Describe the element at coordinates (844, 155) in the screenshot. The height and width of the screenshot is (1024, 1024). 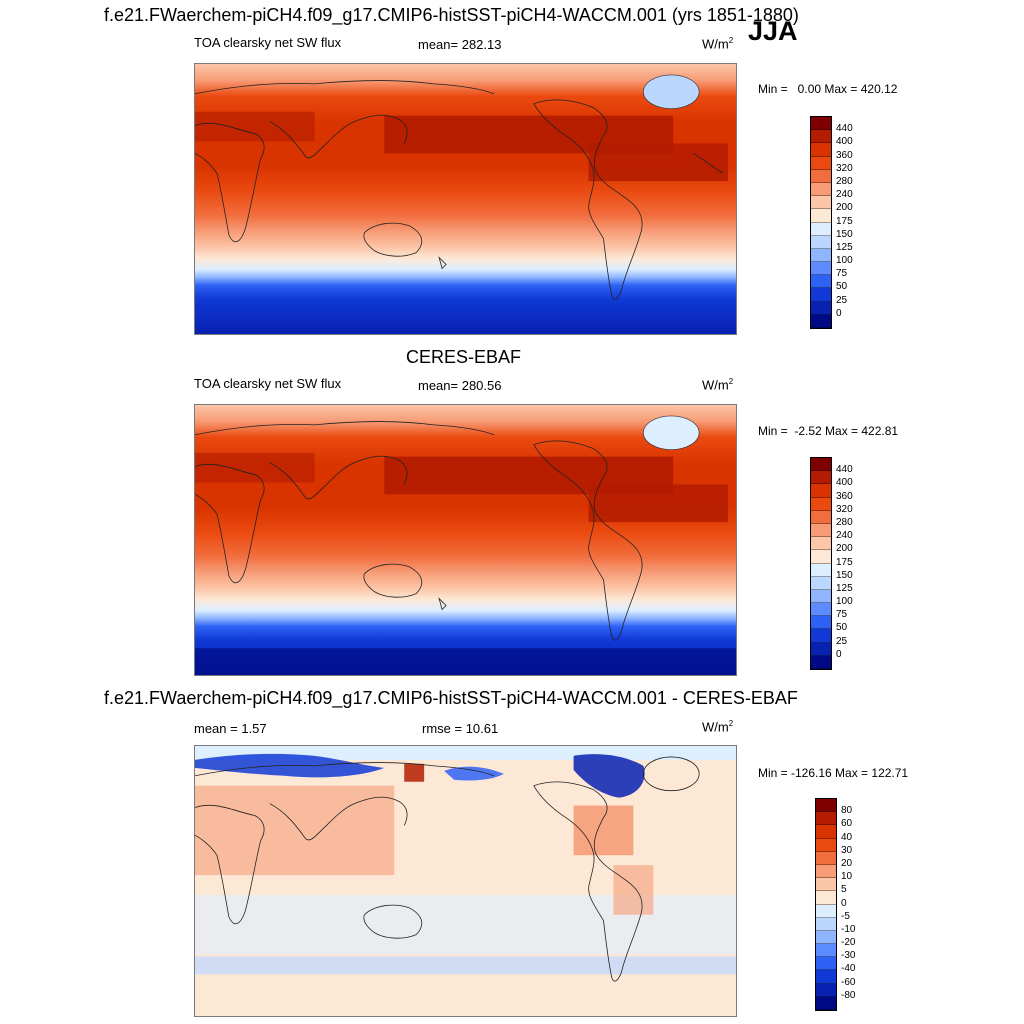
I see `panel1-colorbar-tick-label: 360` at that location.